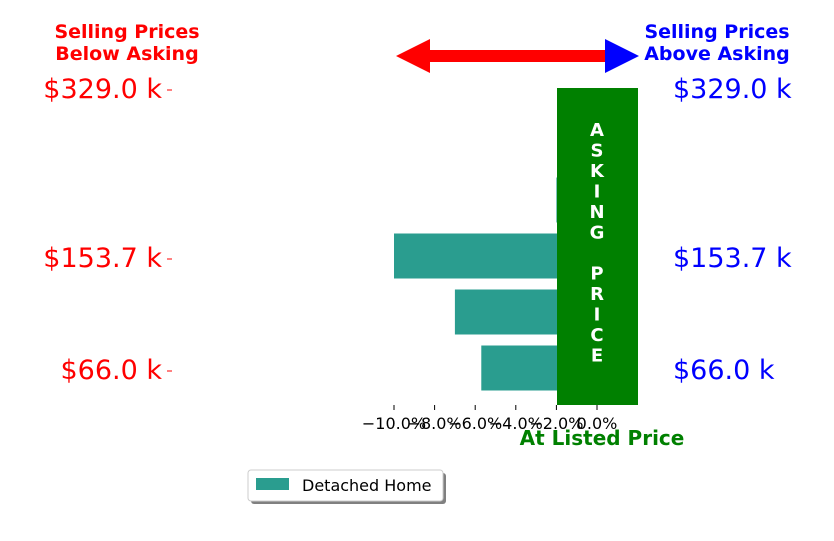 The height and width of the screenshot is (541, 834). Describe the element at coordinates (394, 423) in the screenshot. I see `x-tick-label-0: −10.0%` at that location.